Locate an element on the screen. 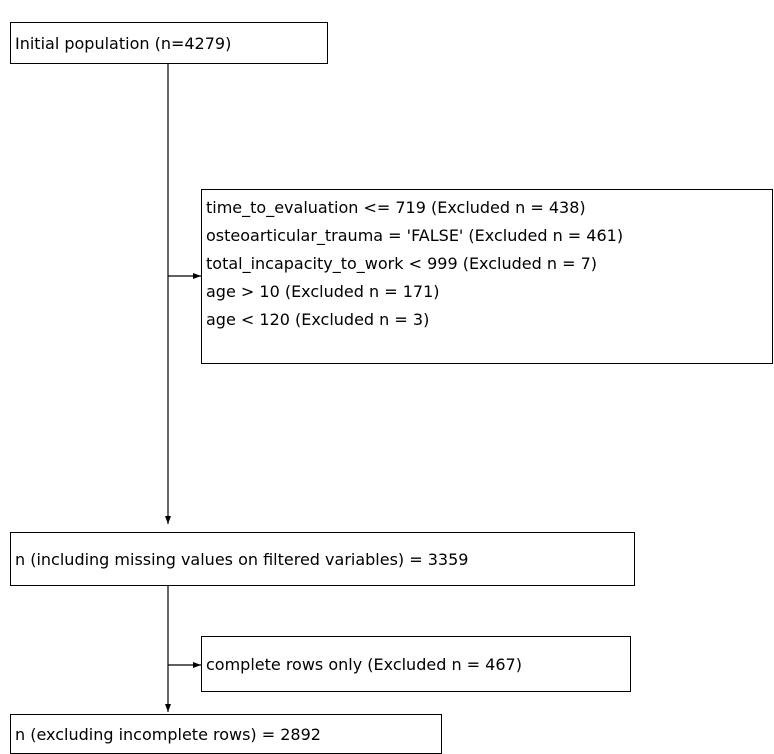  final-box: n (excluding incomplete rows) = 2892 is located at coordinates (226, 734).